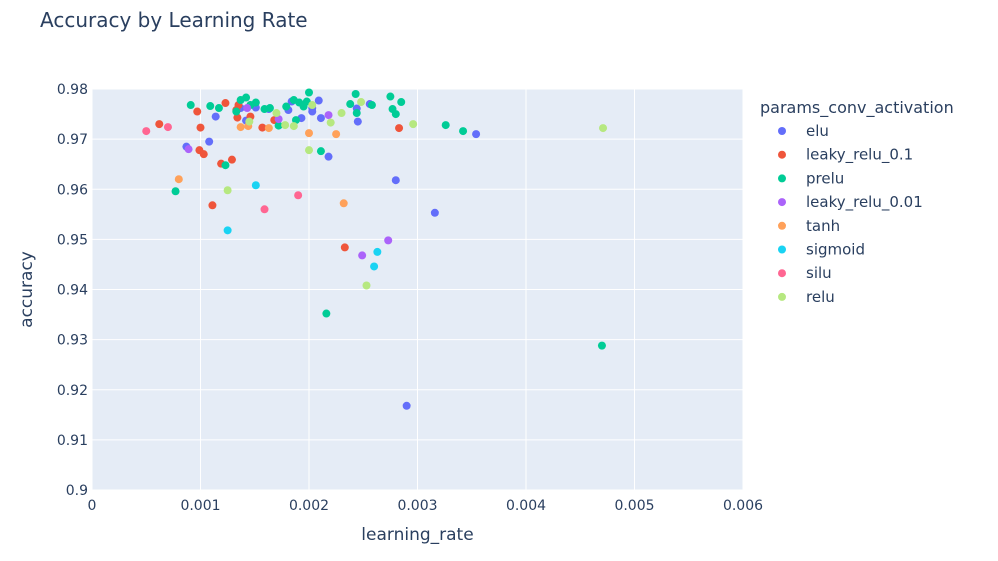 Image resolution: width=998 pixels, height=561 pixels. Describe the element at coordinates (823, 226) in the screenshot. I see `legend-label: tanh` at that location.